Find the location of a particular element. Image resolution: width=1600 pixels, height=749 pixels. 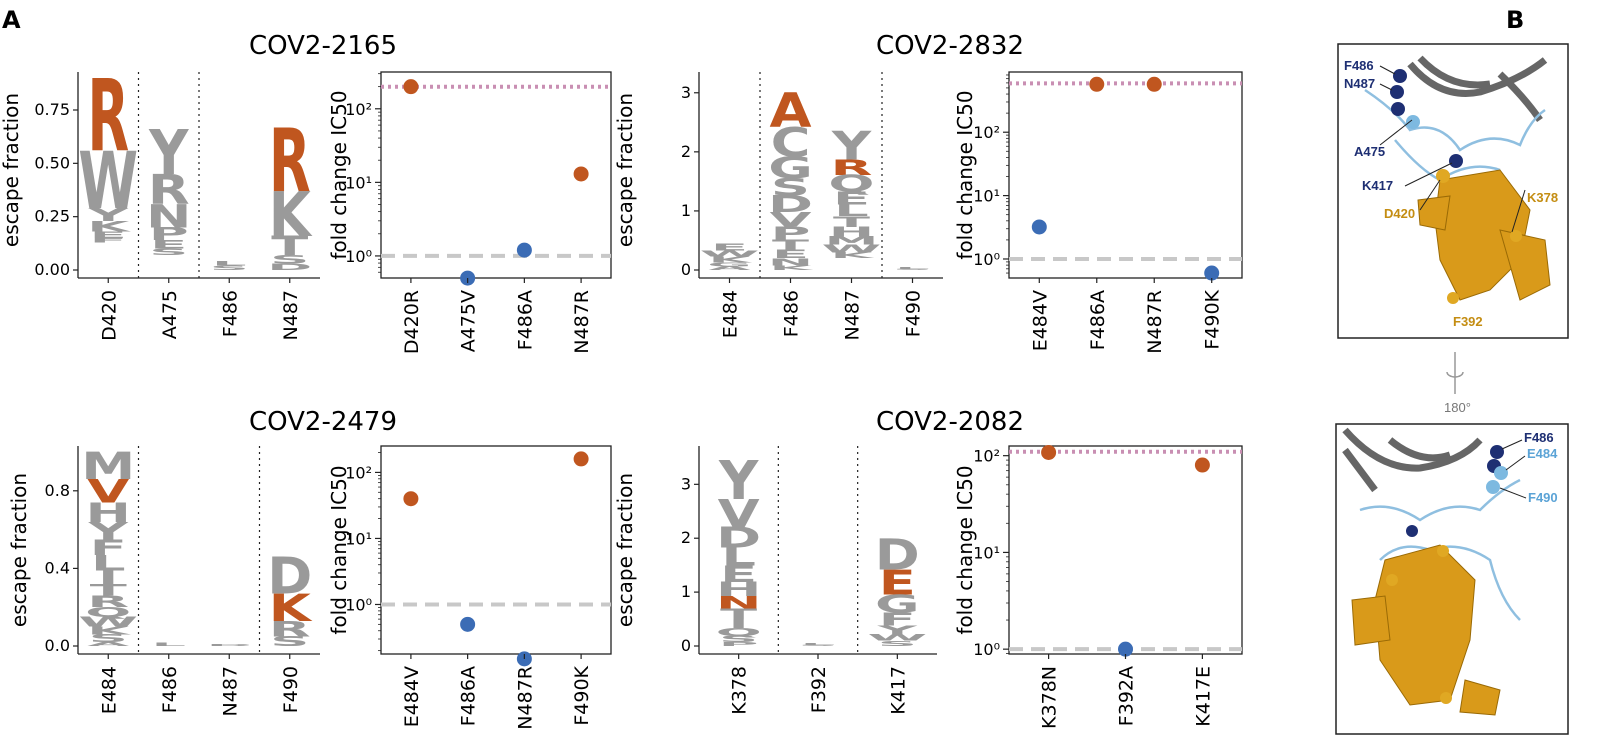

x-tick-label: F490 is located at coordinates (291, 689).